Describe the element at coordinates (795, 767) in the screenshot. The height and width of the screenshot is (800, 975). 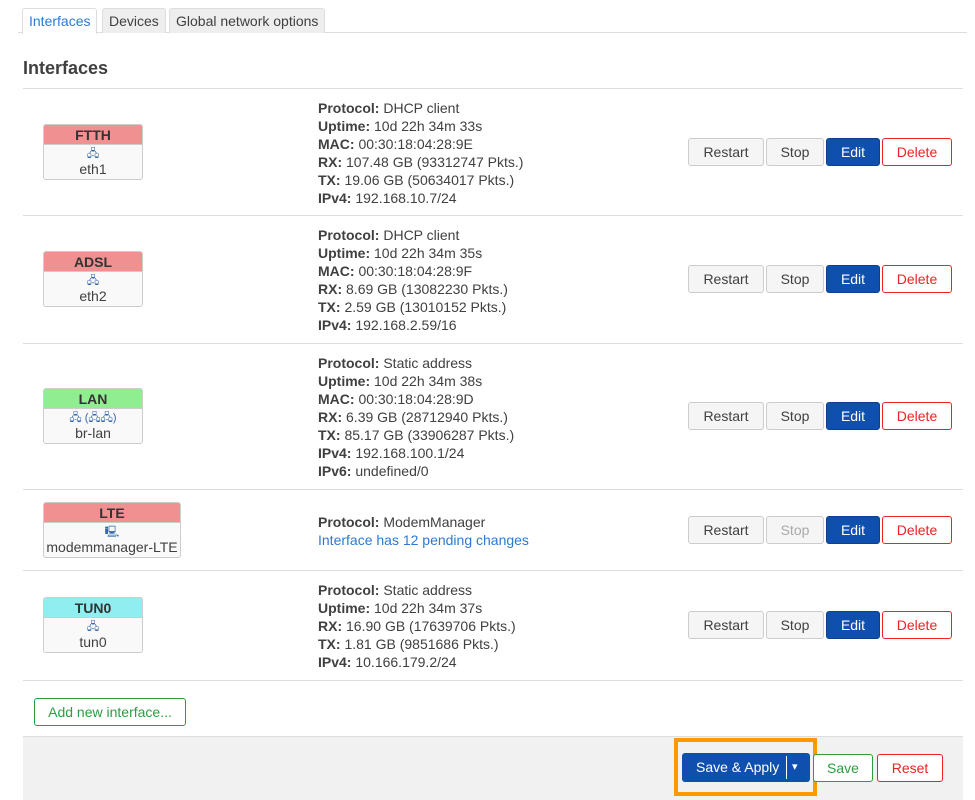
I see `dropdown-caret-icon: ▾` at that location.